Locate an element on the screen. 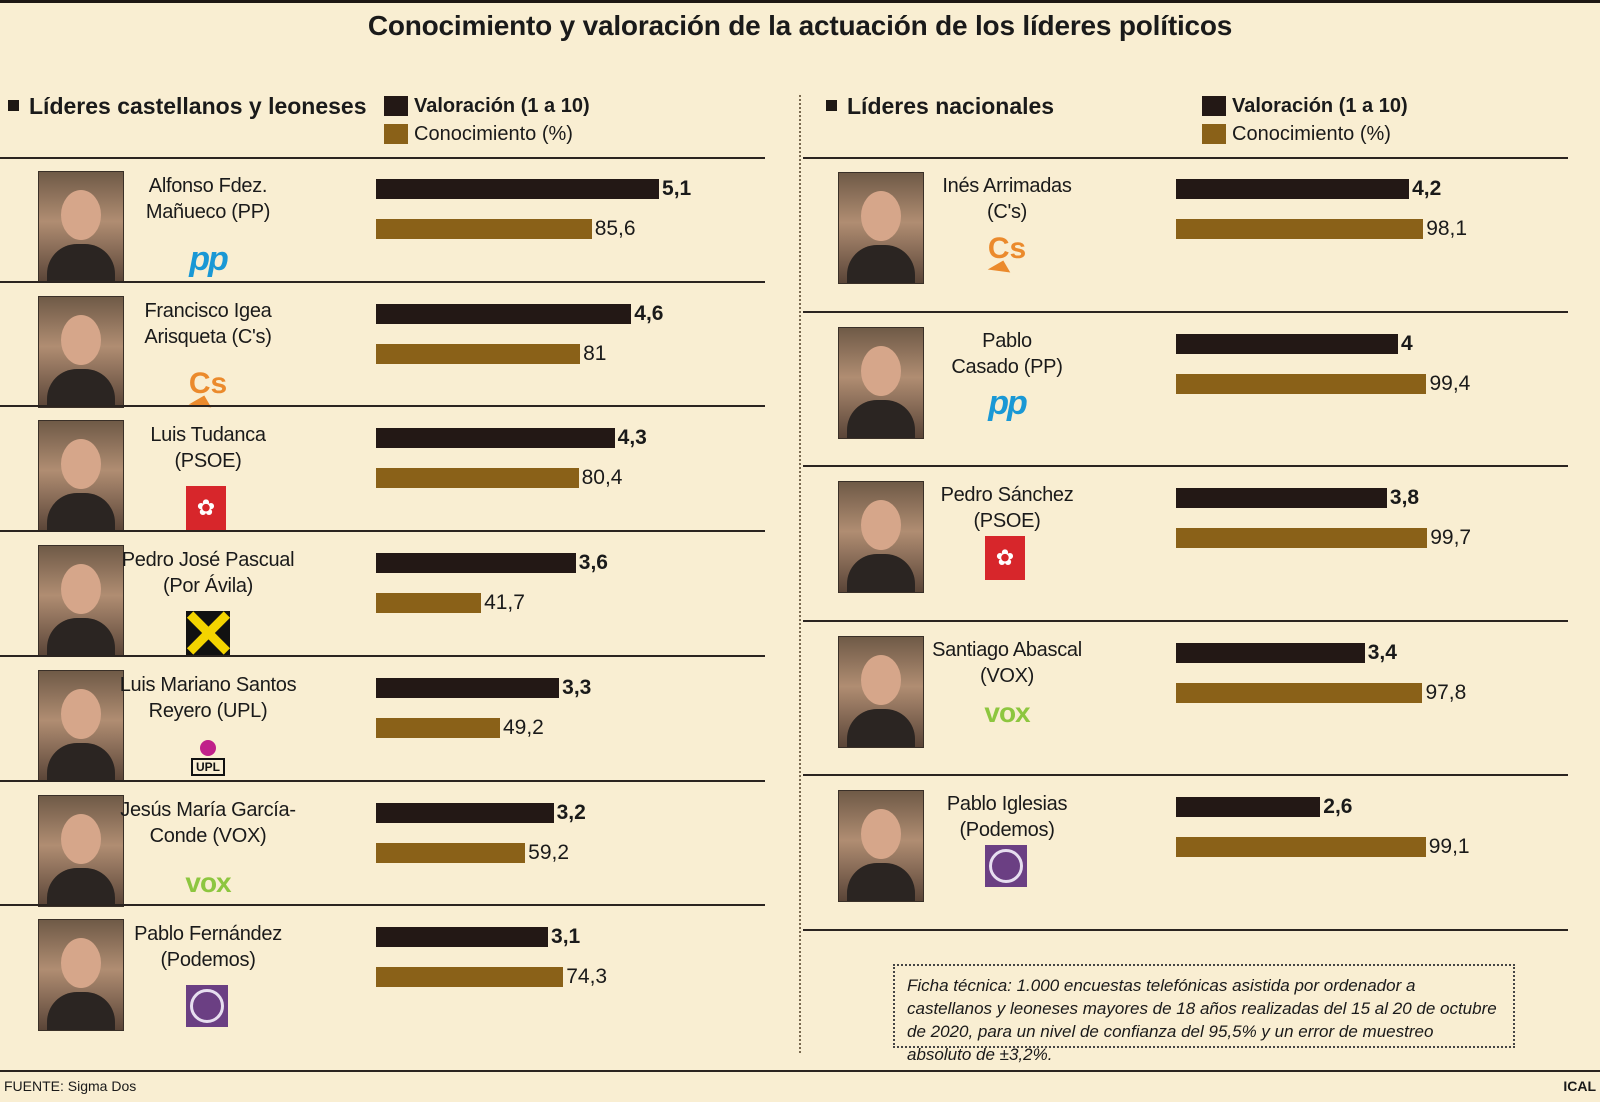 The height and width of the screenshot is (1102, 1600). podemos-circle-icon is located at coordinates (207, 1006).